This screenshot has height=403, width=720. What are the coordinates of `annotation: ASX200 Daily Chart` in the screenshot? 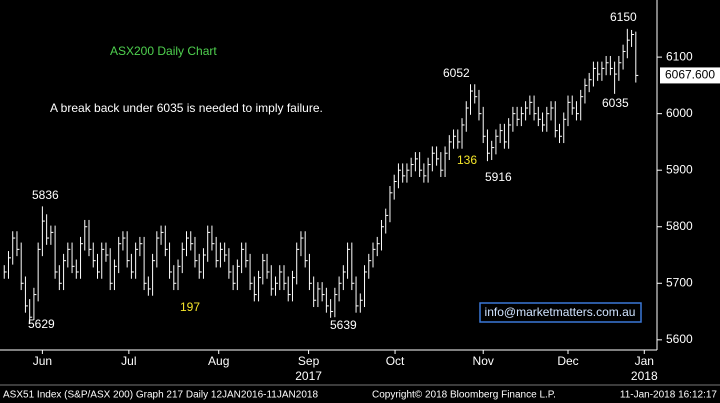 It's located at (163, 51).